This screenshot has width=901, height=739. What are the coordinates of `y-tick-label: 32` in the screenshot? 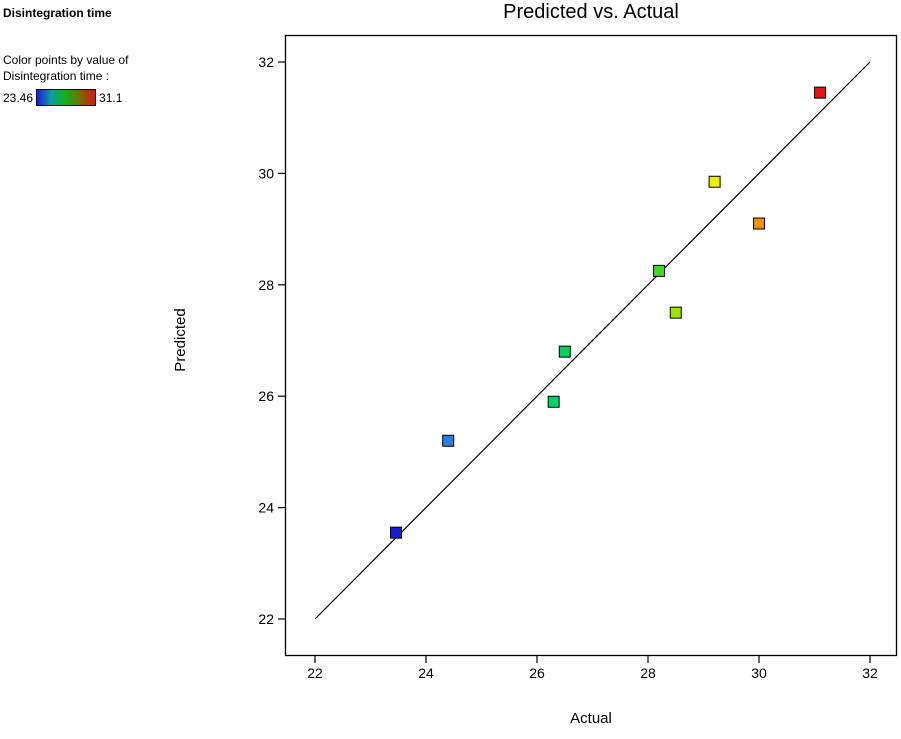 It's located at (266, 62).